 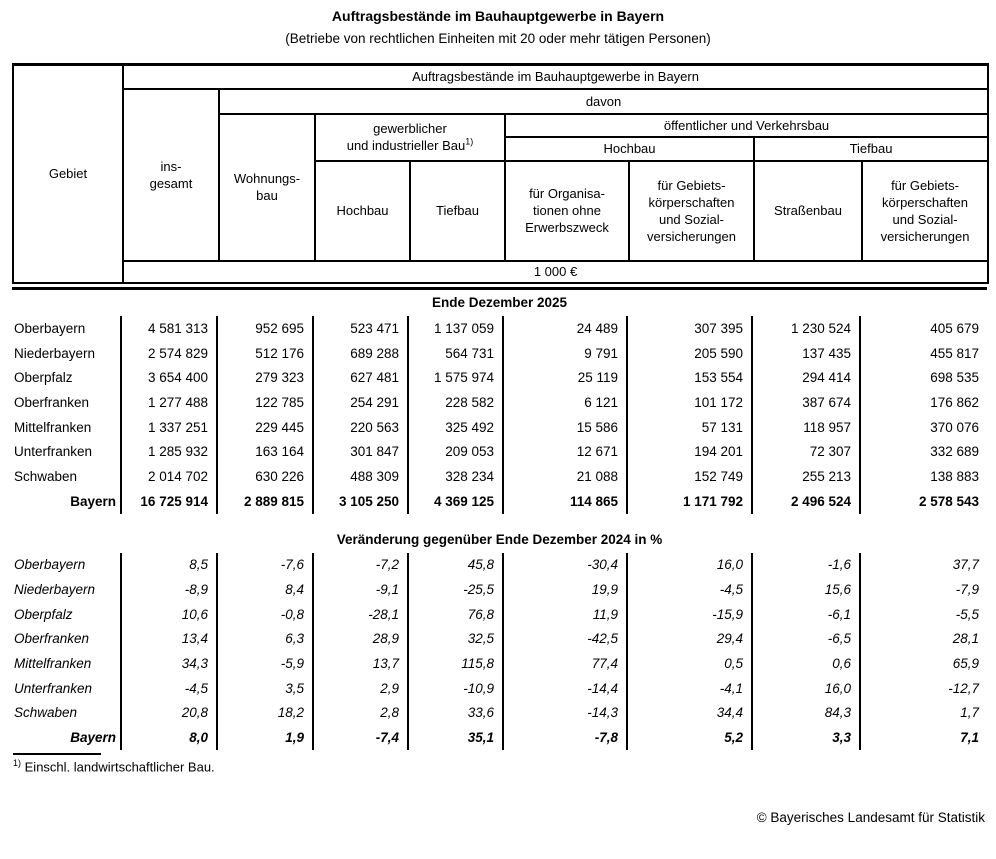 I want to click on value-cell: 6 121, so click(x=566, y=402).